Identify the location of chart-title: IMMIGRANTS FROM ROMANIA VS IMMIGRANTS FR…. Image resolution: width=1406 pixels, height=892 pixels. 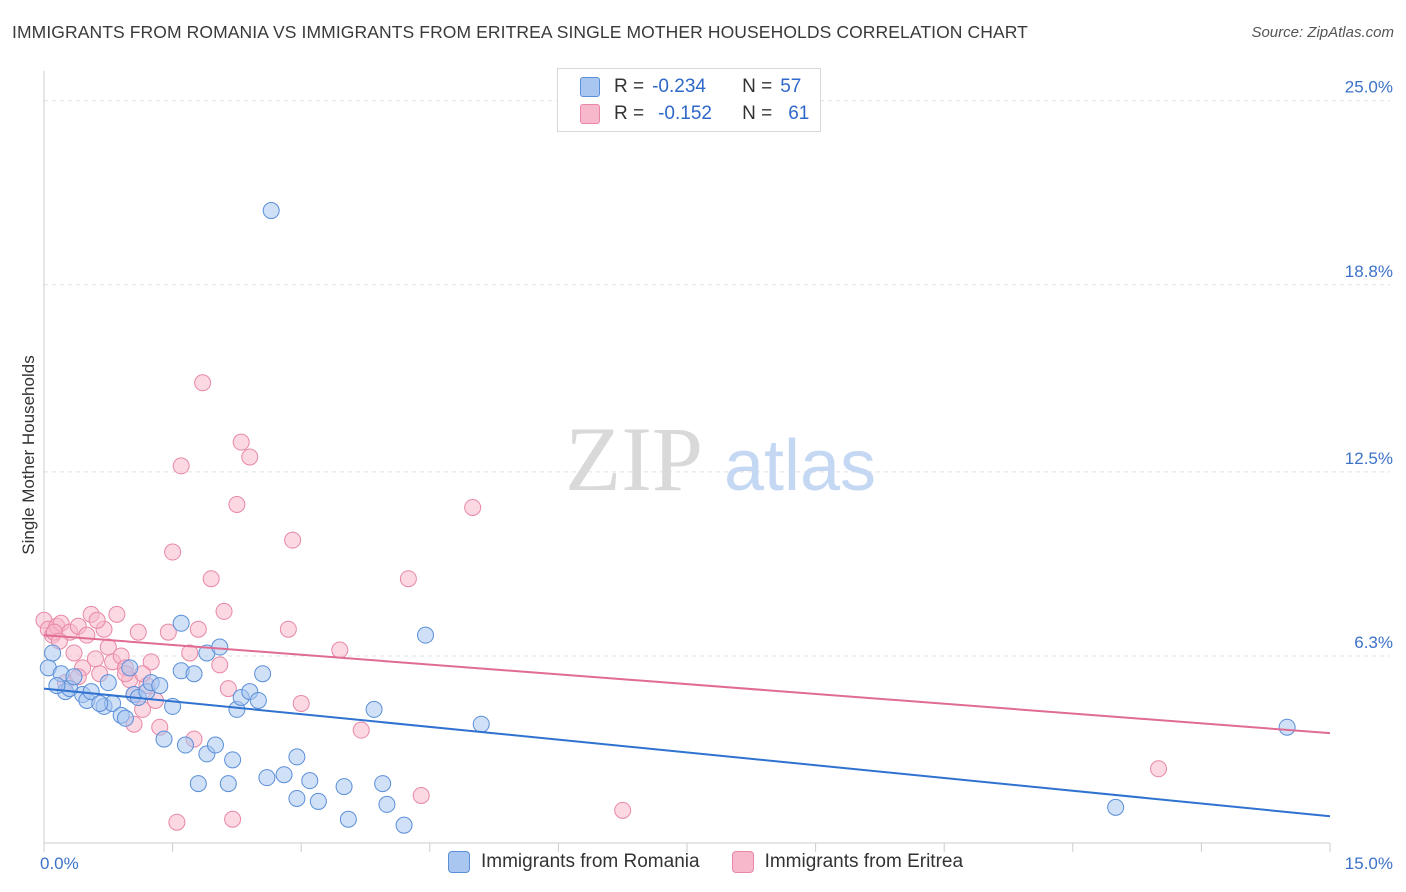
(520, 32).